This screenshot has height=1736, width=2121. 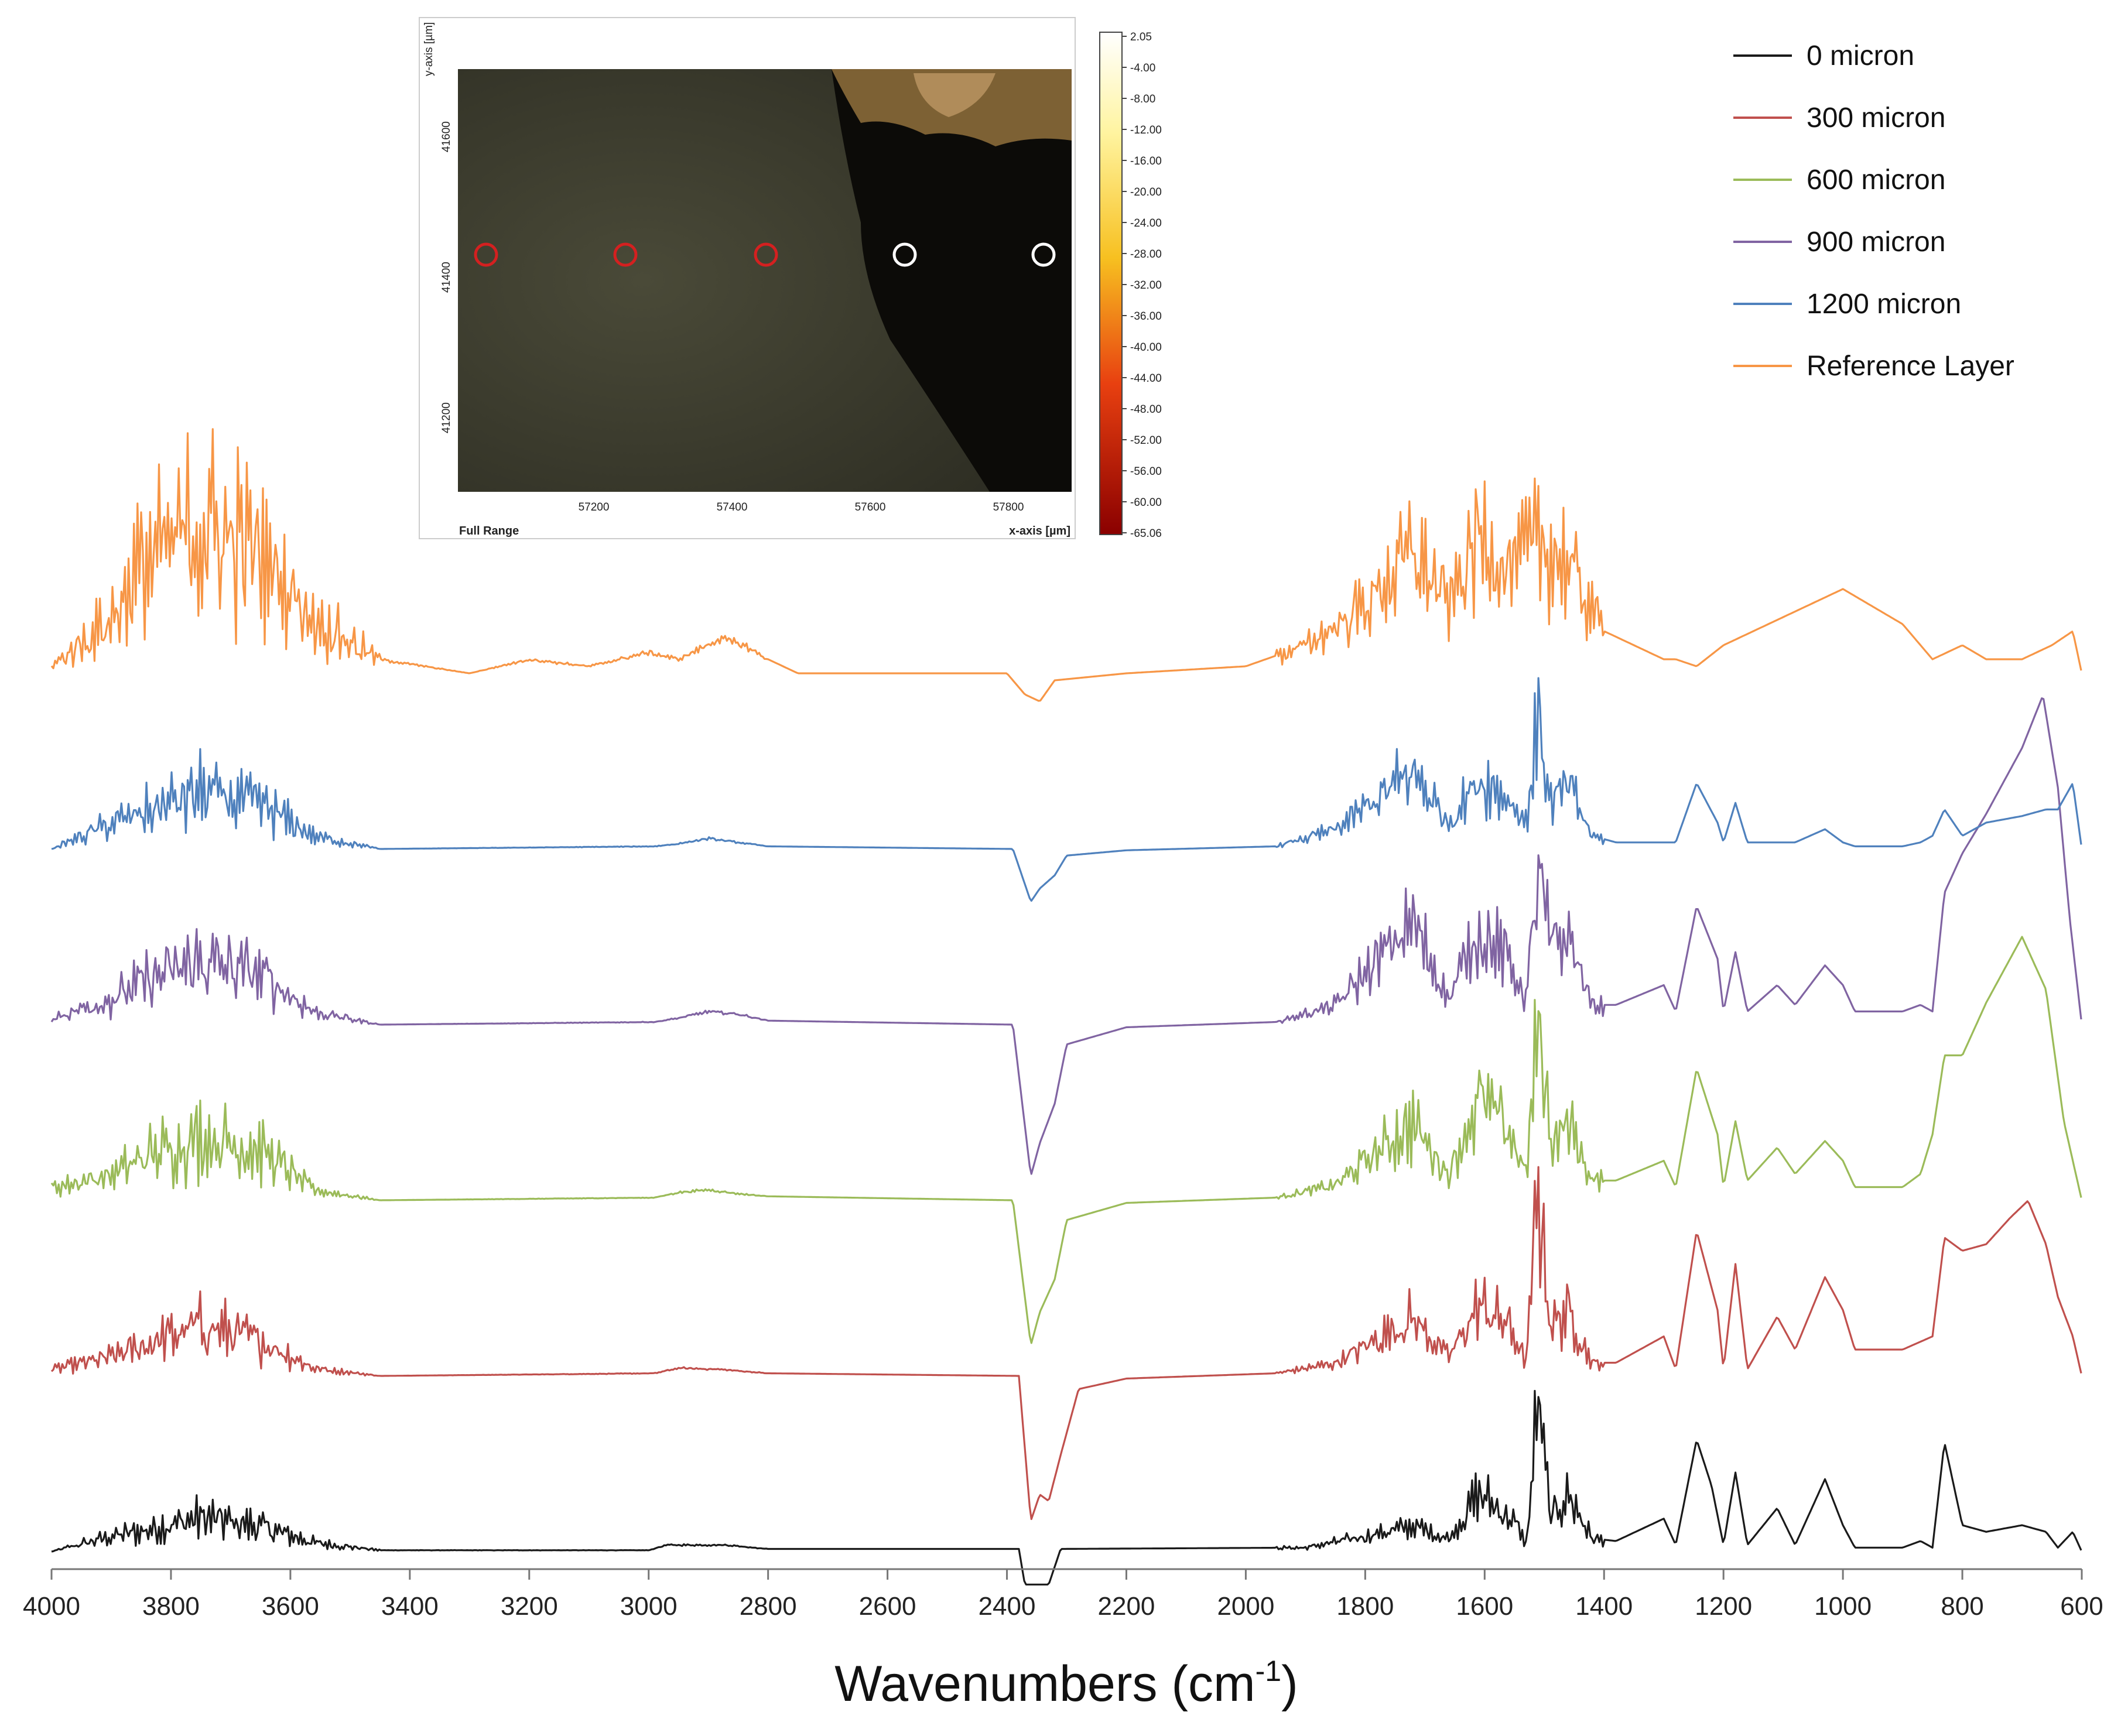 I want to click on x-tick-label: 3600, so click(x=290, y=1606).